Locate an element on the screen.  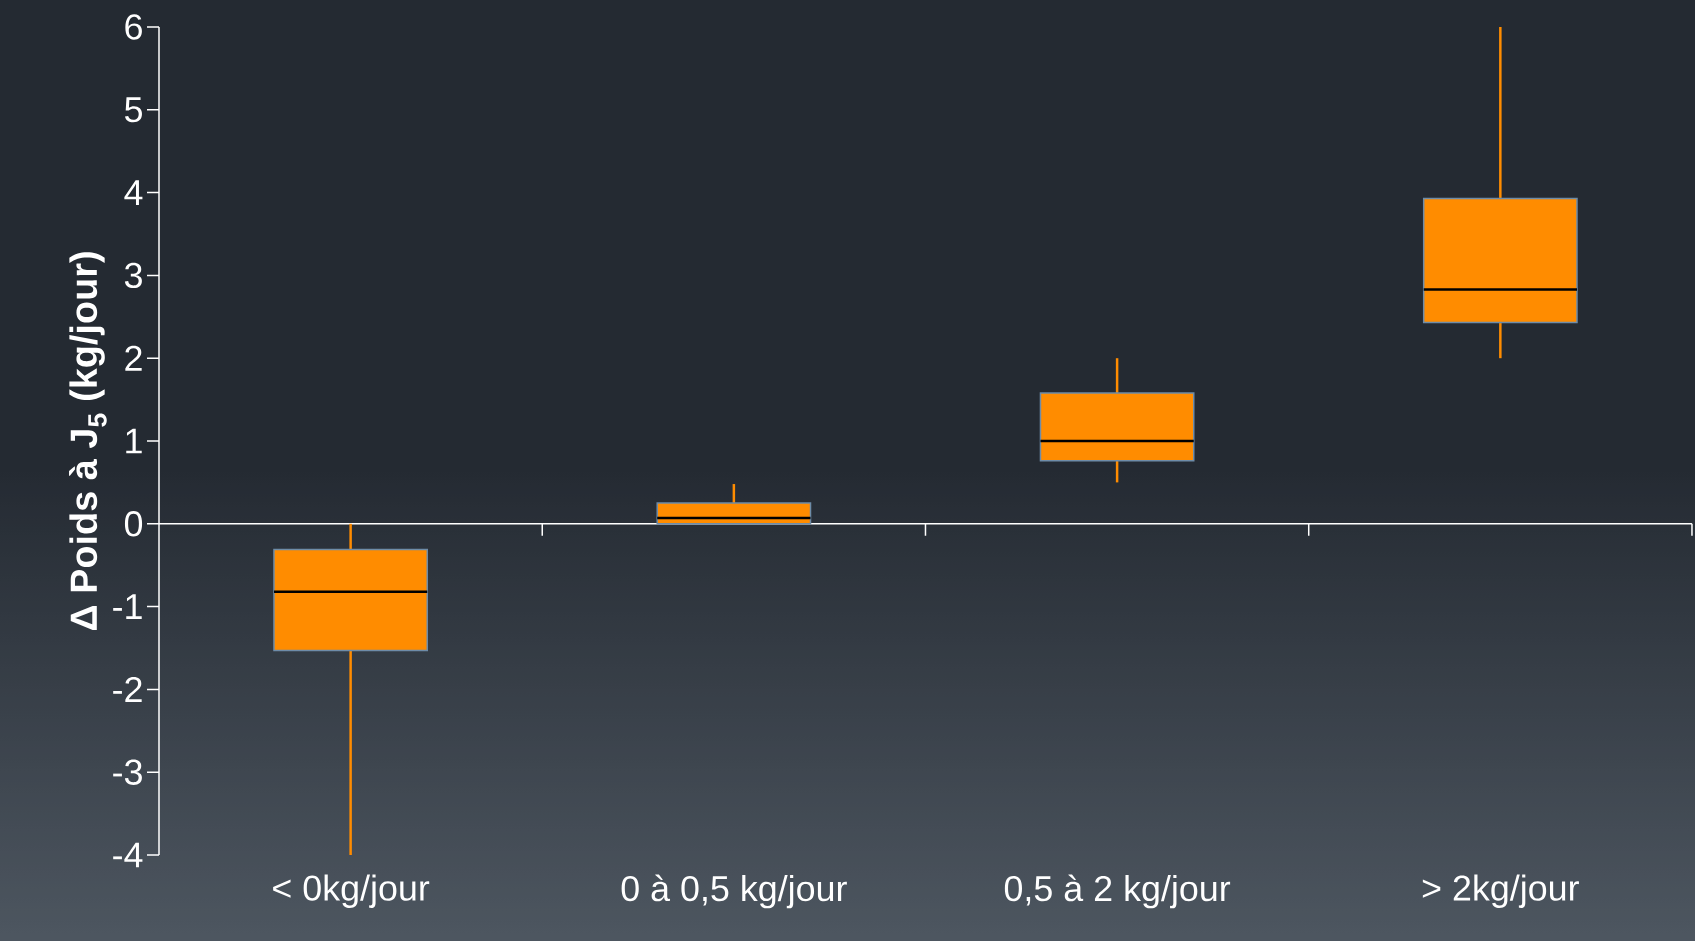
y-tick-label: -2 is located at coordinates (127, 689).